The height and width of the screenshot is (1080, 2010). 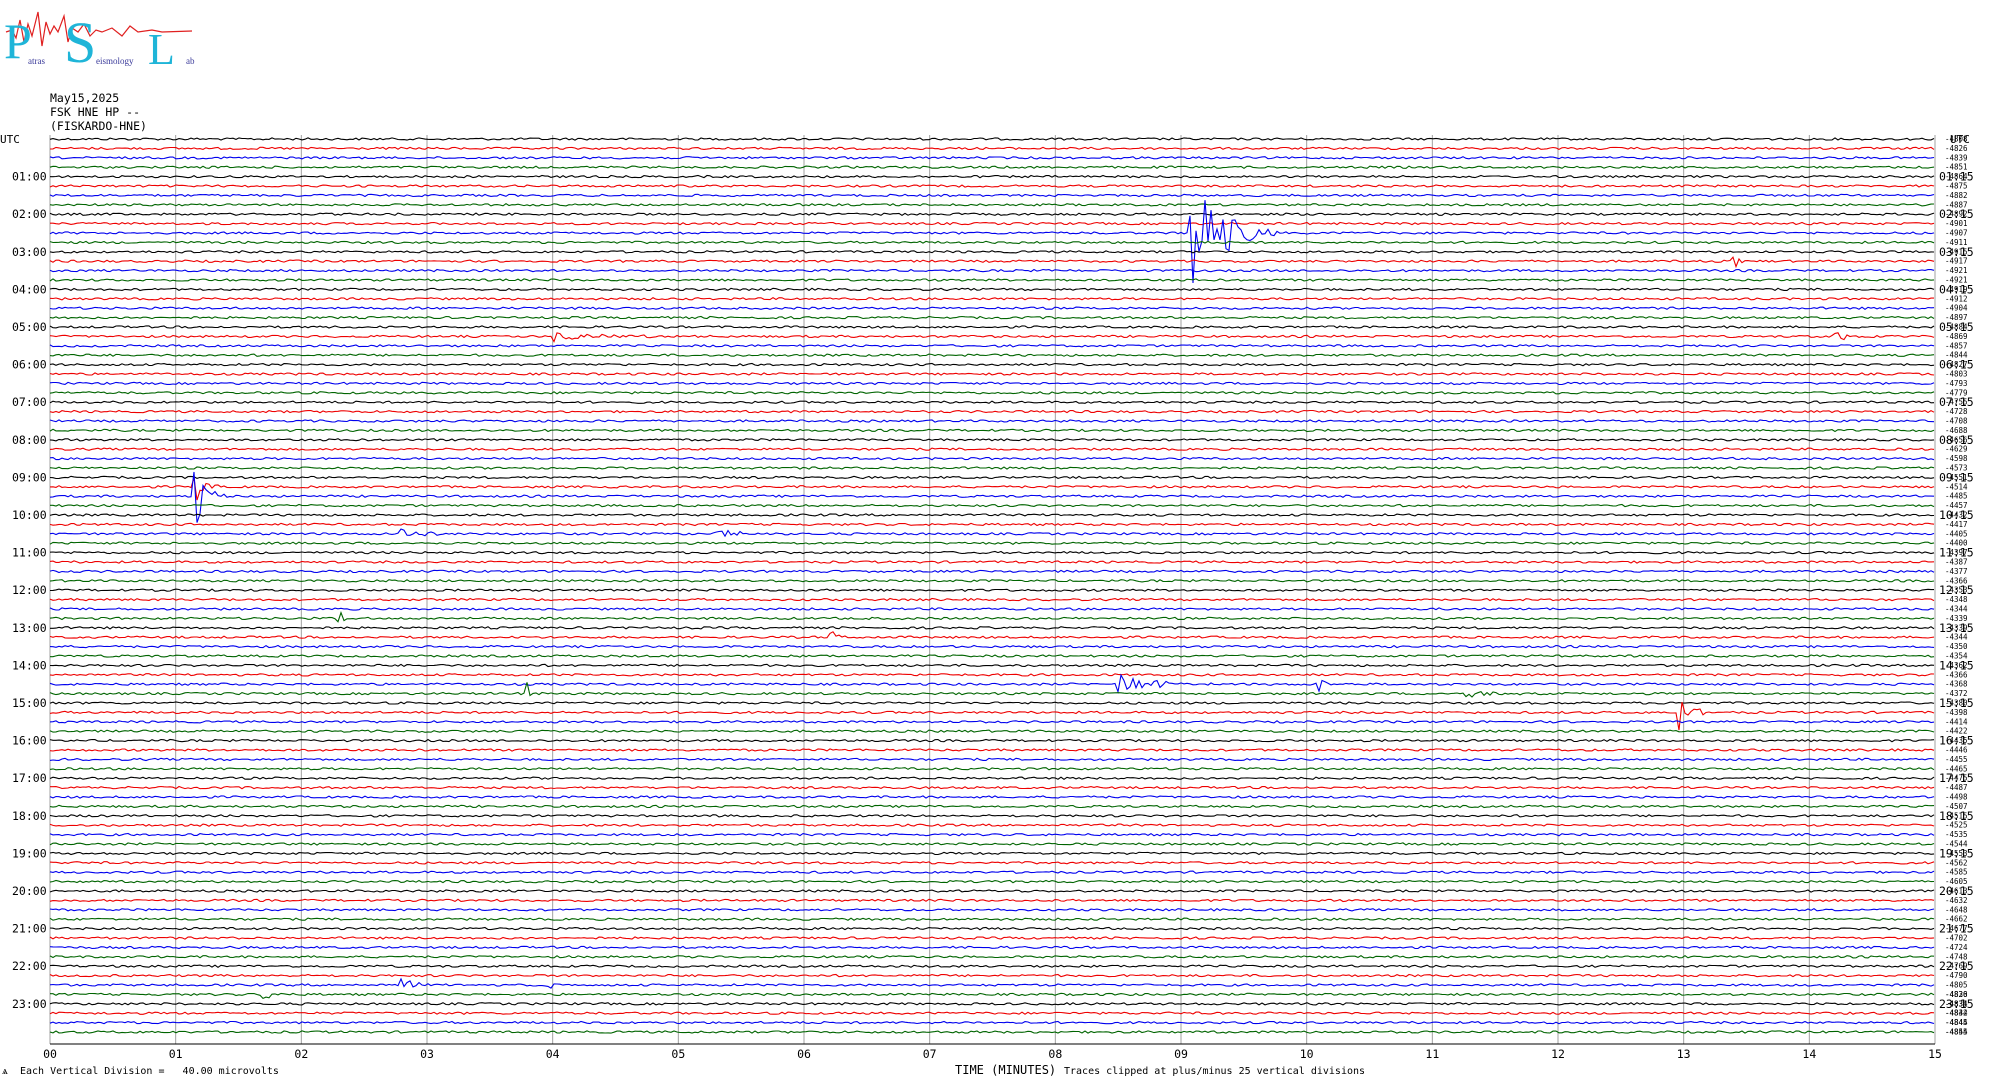 I want to click on trace-offset-label: -4344, so click(x=1956, y=637).